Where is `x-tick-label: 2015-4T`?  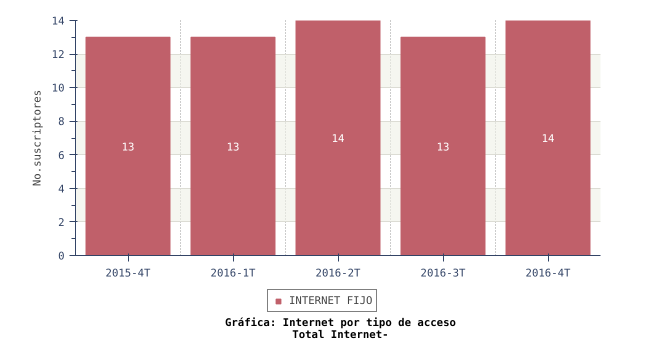 x-tick-label: 2015-4T is located at coordinates (129, 273).